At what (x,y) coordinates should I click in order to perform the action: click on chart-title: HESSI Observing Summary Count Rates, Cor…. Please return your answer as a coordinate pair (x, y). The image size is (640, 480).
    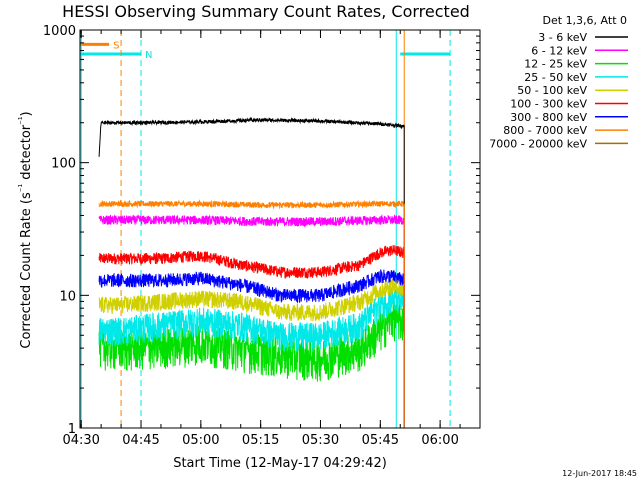
    Looking at the image, I should click on (266, 11).